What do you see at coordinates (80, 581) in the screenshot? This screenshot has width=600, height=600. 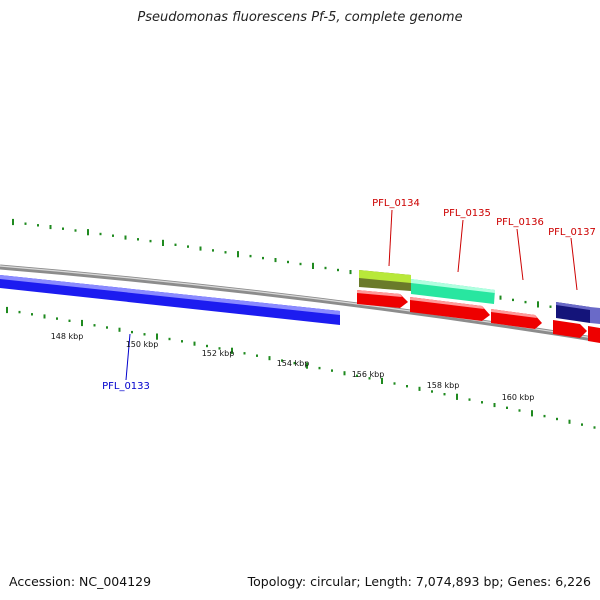 I see `accession-text: Accession: NC_004129` at bounding box center [80, 581].